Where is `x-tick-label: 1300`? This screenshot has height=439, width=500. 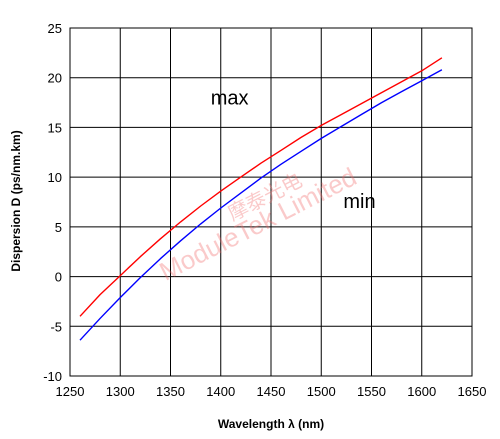
x-tick-label: 1300 is located at coordinates (120, 391).